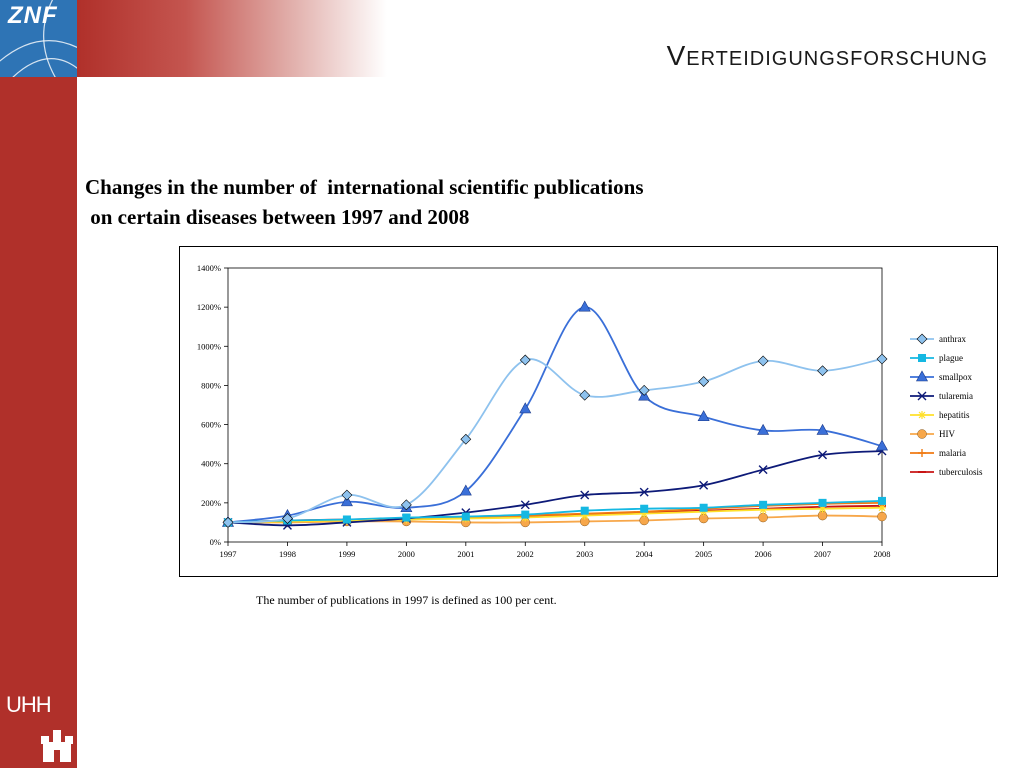 The height and width of the screenshot is (768, 1024). What do you see at coordinates (882, 554) in the screenshot?
I see `x-tick-label: 2008` at bounding box center [882, 554].